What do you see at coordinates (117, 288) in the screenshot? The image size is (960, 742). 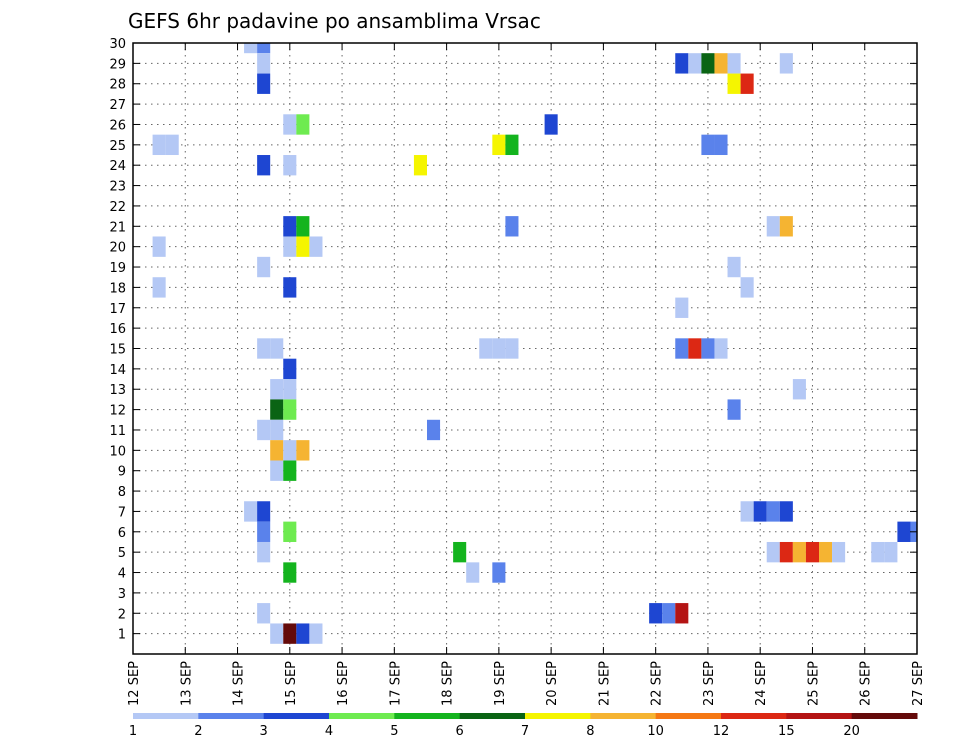 I see `y-tick-label: 18` at bounding box center [117, 288].